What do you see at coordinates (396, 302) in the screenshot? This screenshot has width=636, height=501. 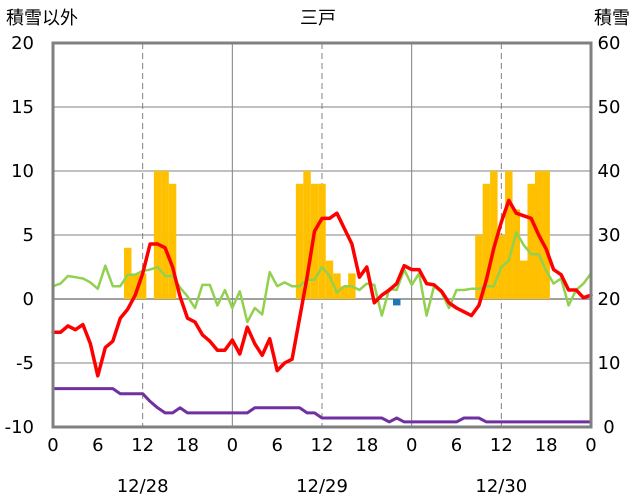 I see `bar-blue` at bounding box center [396, 302].